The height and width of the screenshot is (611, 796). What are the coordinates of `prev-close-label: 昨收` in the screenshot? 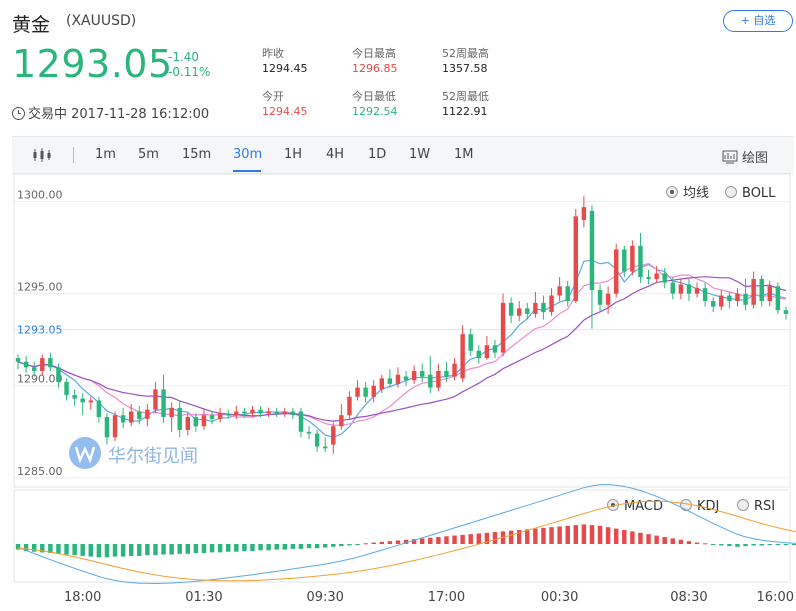 It's located at (273, 53).